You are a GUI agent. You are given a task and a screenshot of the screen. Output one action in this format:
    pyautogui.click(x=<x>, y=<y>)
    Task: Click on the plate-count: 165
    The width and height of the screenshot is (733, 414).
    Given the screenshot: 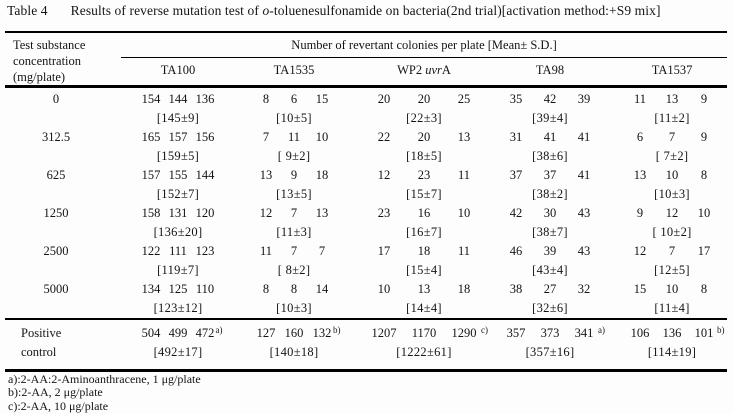 What is the action you would take?
    pyautogui.click(x=151, y=137)
    